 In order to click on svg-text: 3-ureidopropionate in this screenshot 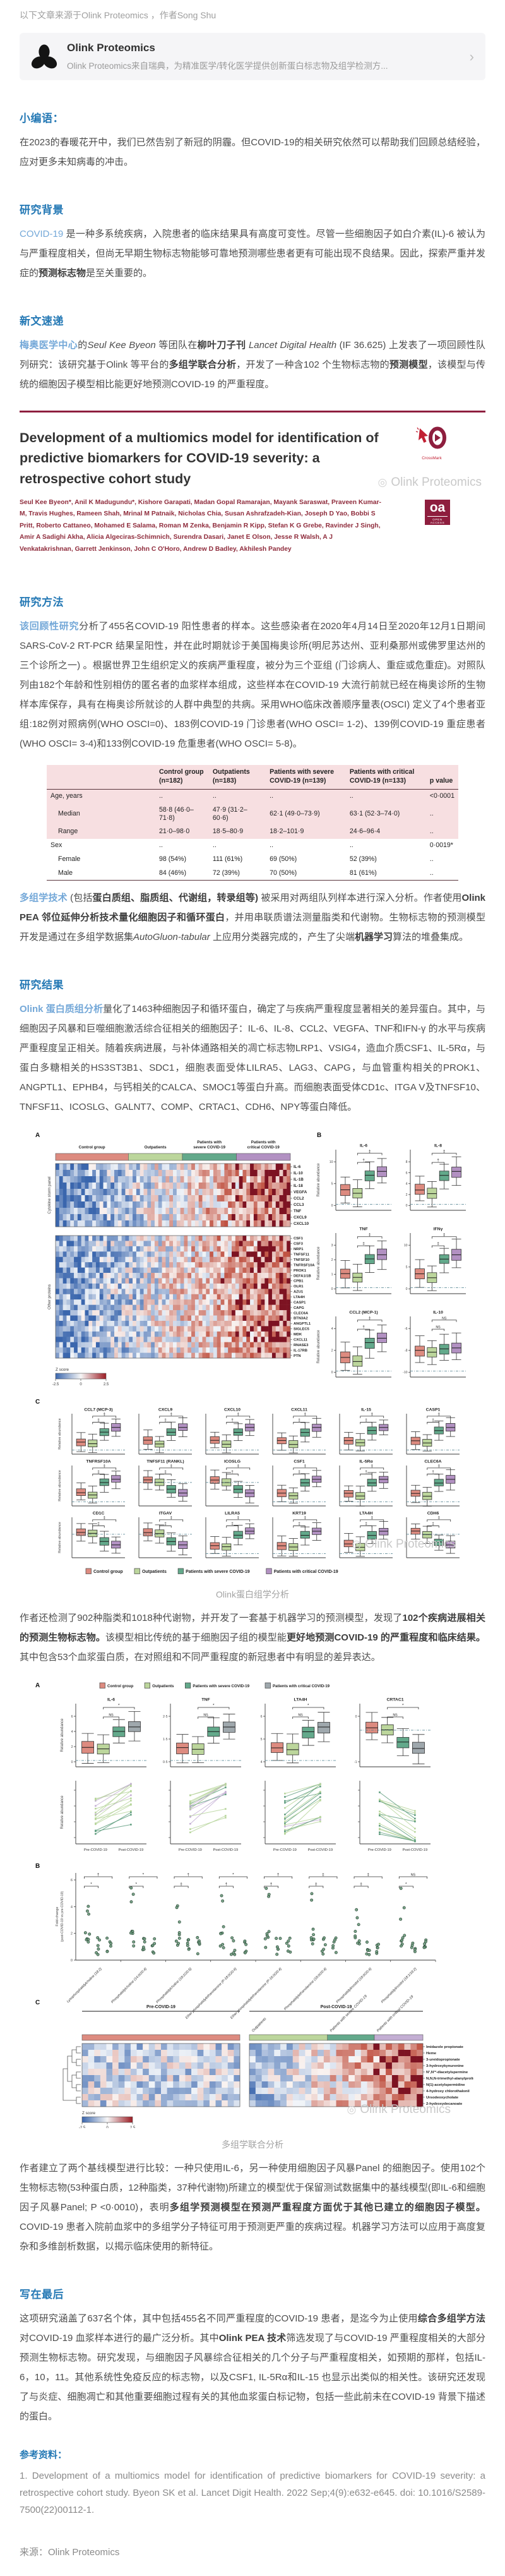, I will do `click(443, 2060)`.